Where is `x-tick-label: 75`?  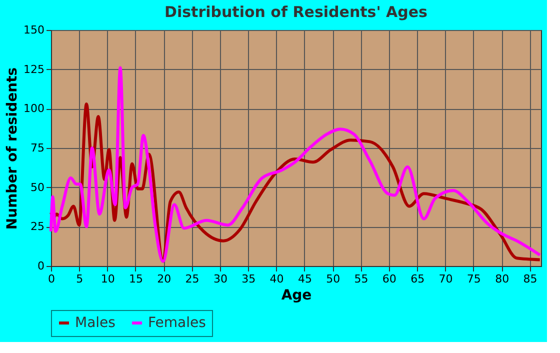
x-tick-label: 75 is located at coordinates (473, 279).